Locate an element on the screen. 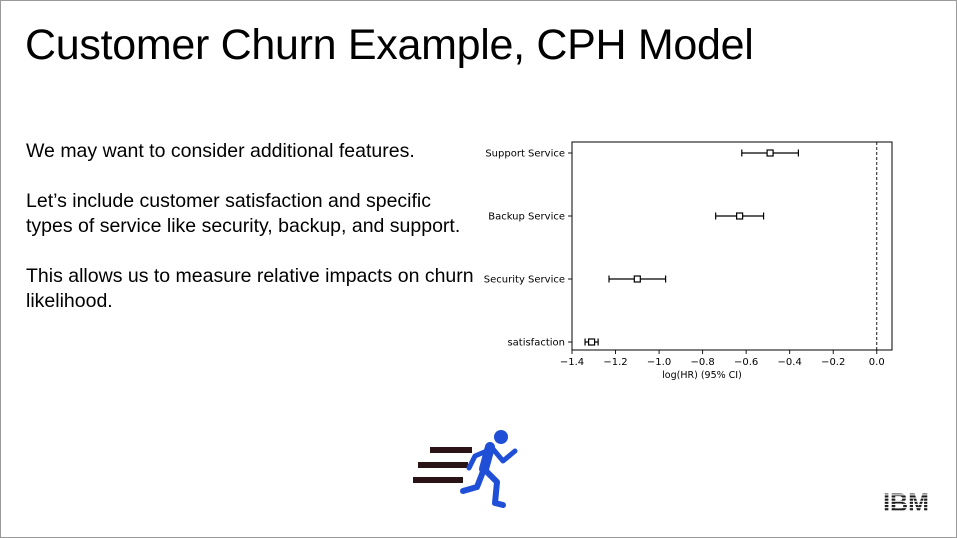  slide-title: Customer Churn Example, CPH Model is located at coordinates (389, 45).